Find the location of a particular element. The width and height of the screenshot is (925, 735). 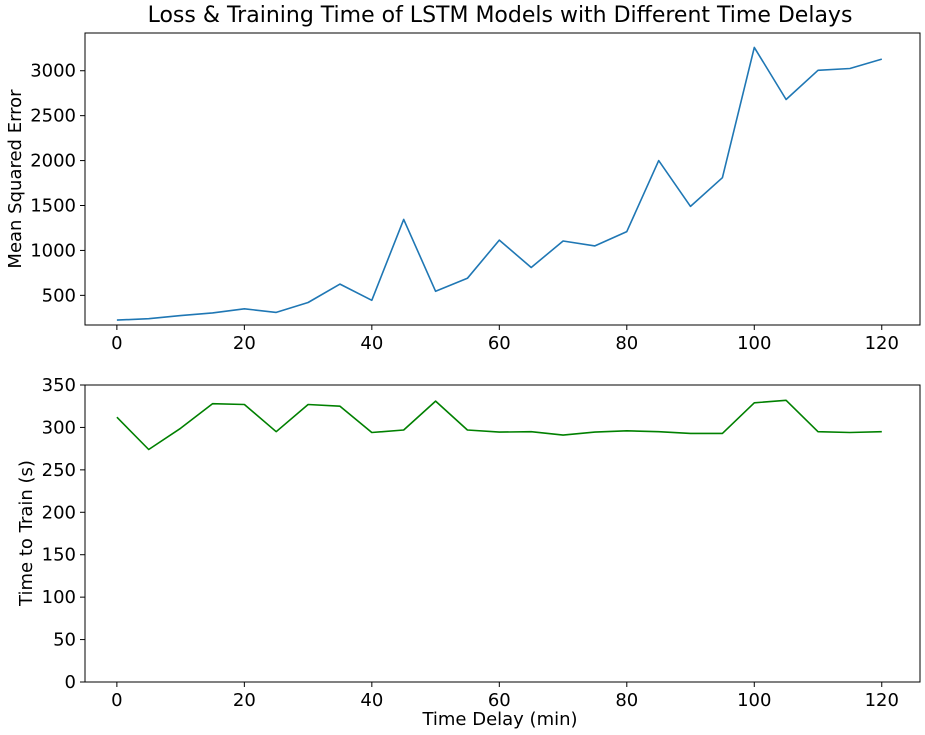

training-time-y-tick-label: 200 is located at coordinates (59, 512).